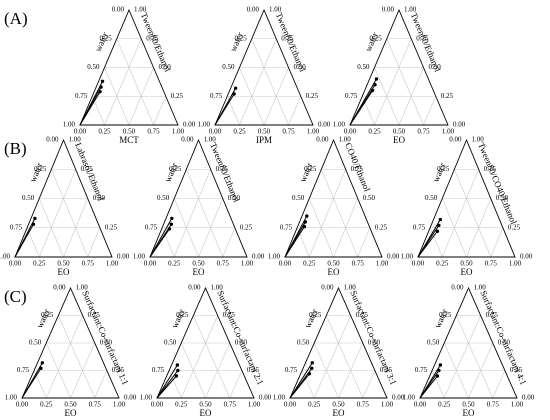 This screenshot has height=420, width=550. What do you see at coordinates (105, 338) in the screenshot?
I see `right-axis-label: Surfactant:Co-surfactant 1:1` at bounding box center [105, 338].